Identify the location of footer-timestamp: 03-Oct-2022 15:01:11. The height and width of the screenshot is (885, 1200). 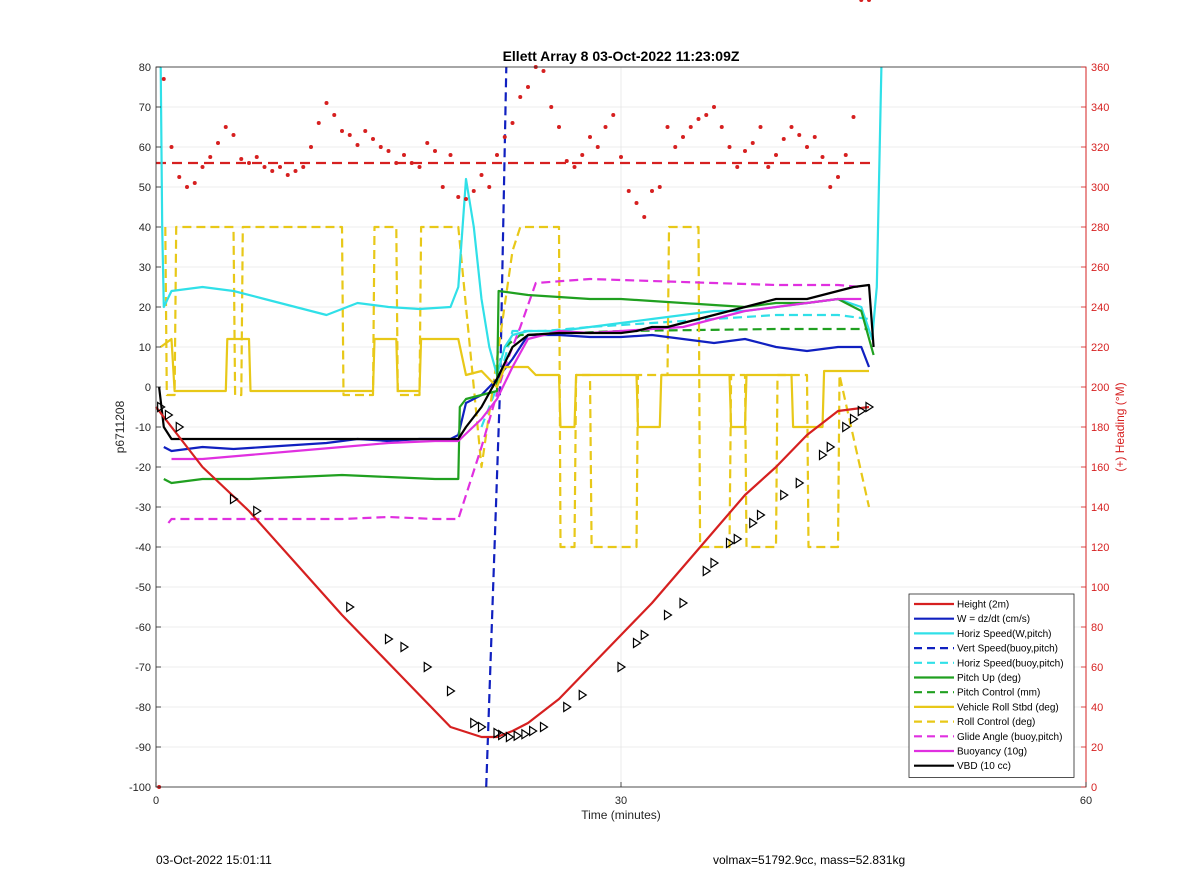
(214, 860).